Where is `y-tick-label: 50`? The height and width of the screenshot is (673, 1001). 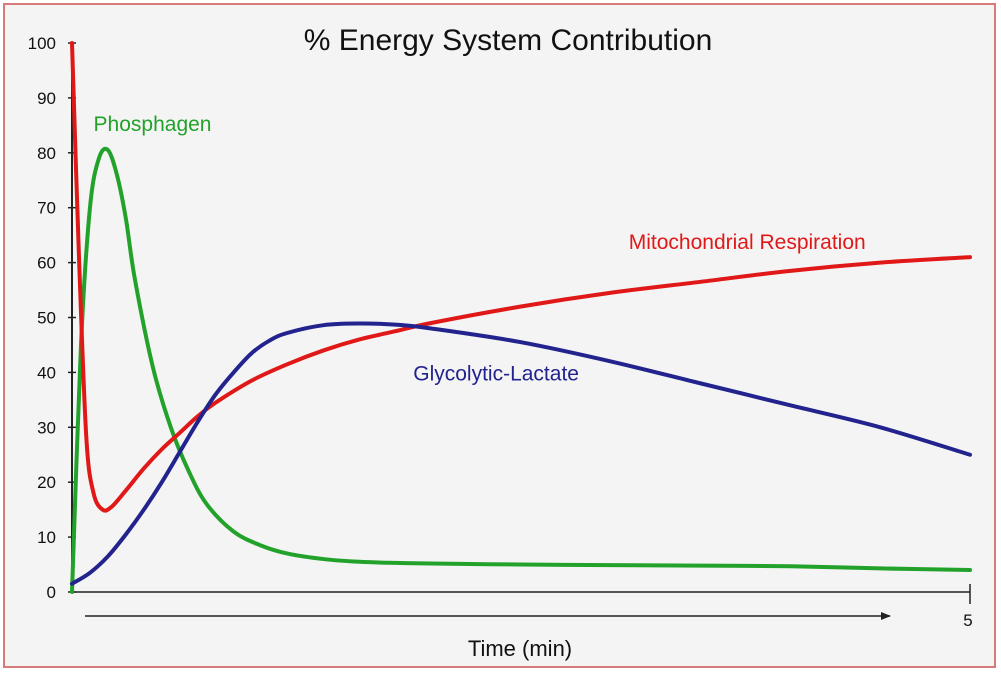
y-tick-label: 50 is located at coordinates (46, 318).